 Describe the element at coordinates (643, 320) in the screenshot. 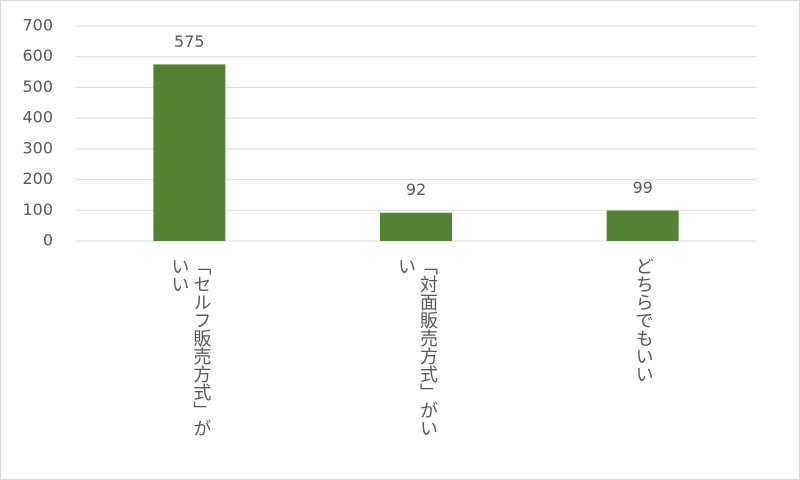

I see `x-tick-label: どちらでもいい` at that location.